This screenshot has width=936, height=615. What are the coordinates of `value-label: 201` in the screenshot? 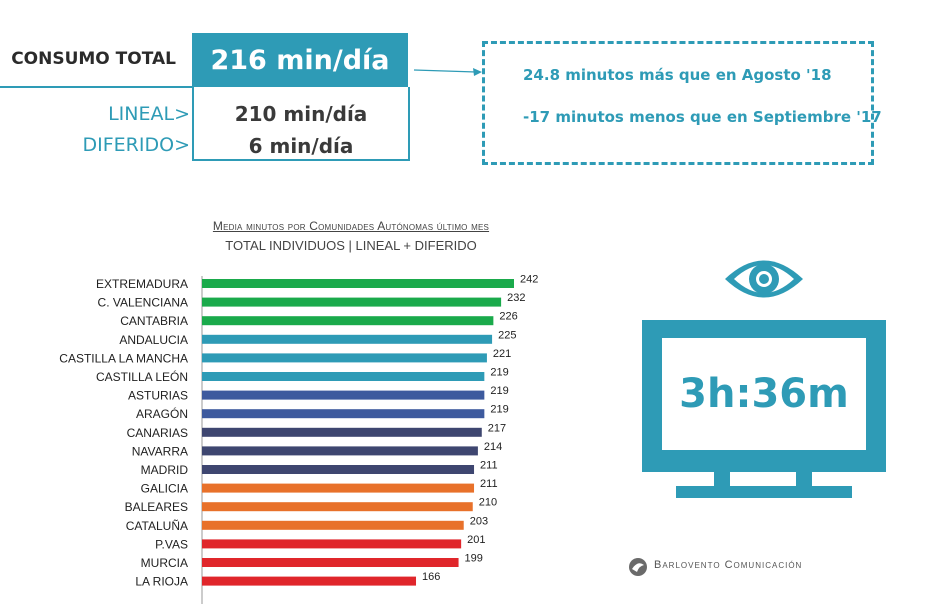 It's located at (476, 540).